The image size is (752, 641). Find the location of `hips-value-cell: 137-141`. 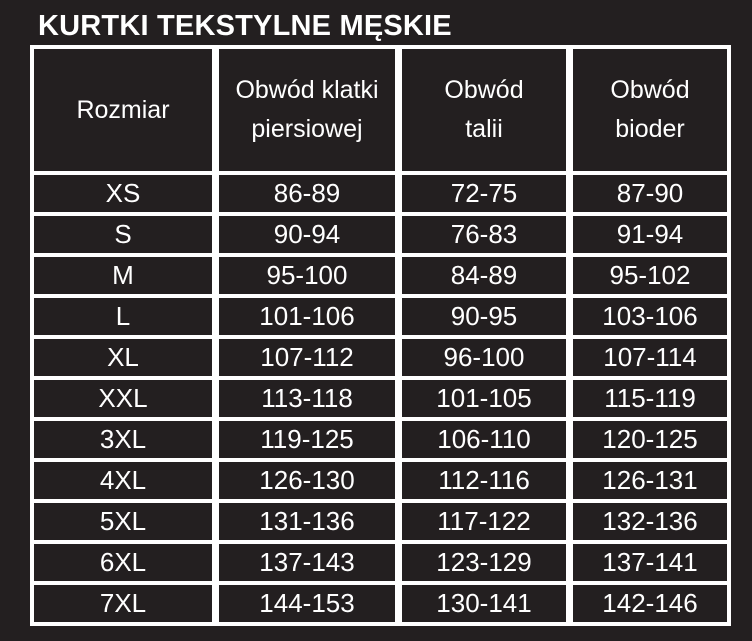

hips-value-cell: 137-141 is located at coordinates (650, 562).